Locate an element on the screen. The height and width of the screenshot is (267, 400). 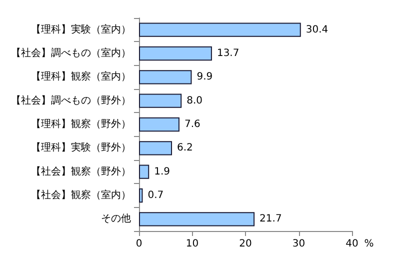
y-tick-label: 【社会】調べもの（野外） is located at coordinates (71, 100).